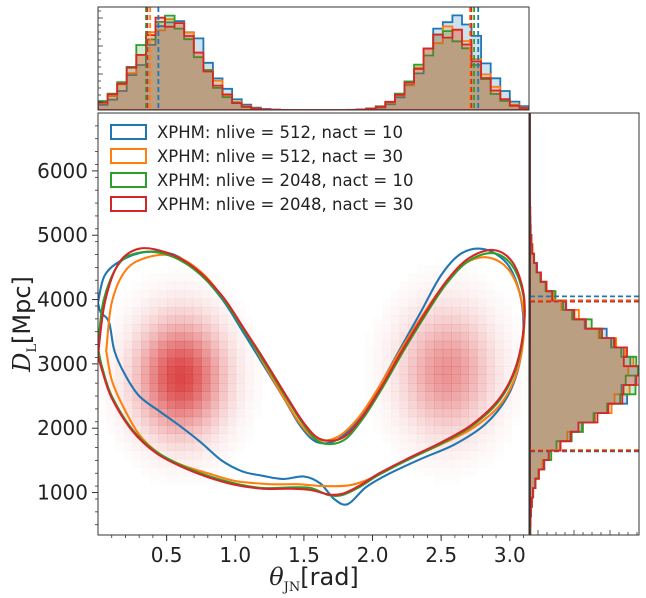  Describe the element at coordinates (256, 132) in the screenshot. I see `legend-entry: XPHM: nlive = 512, nact = 10` at that location.